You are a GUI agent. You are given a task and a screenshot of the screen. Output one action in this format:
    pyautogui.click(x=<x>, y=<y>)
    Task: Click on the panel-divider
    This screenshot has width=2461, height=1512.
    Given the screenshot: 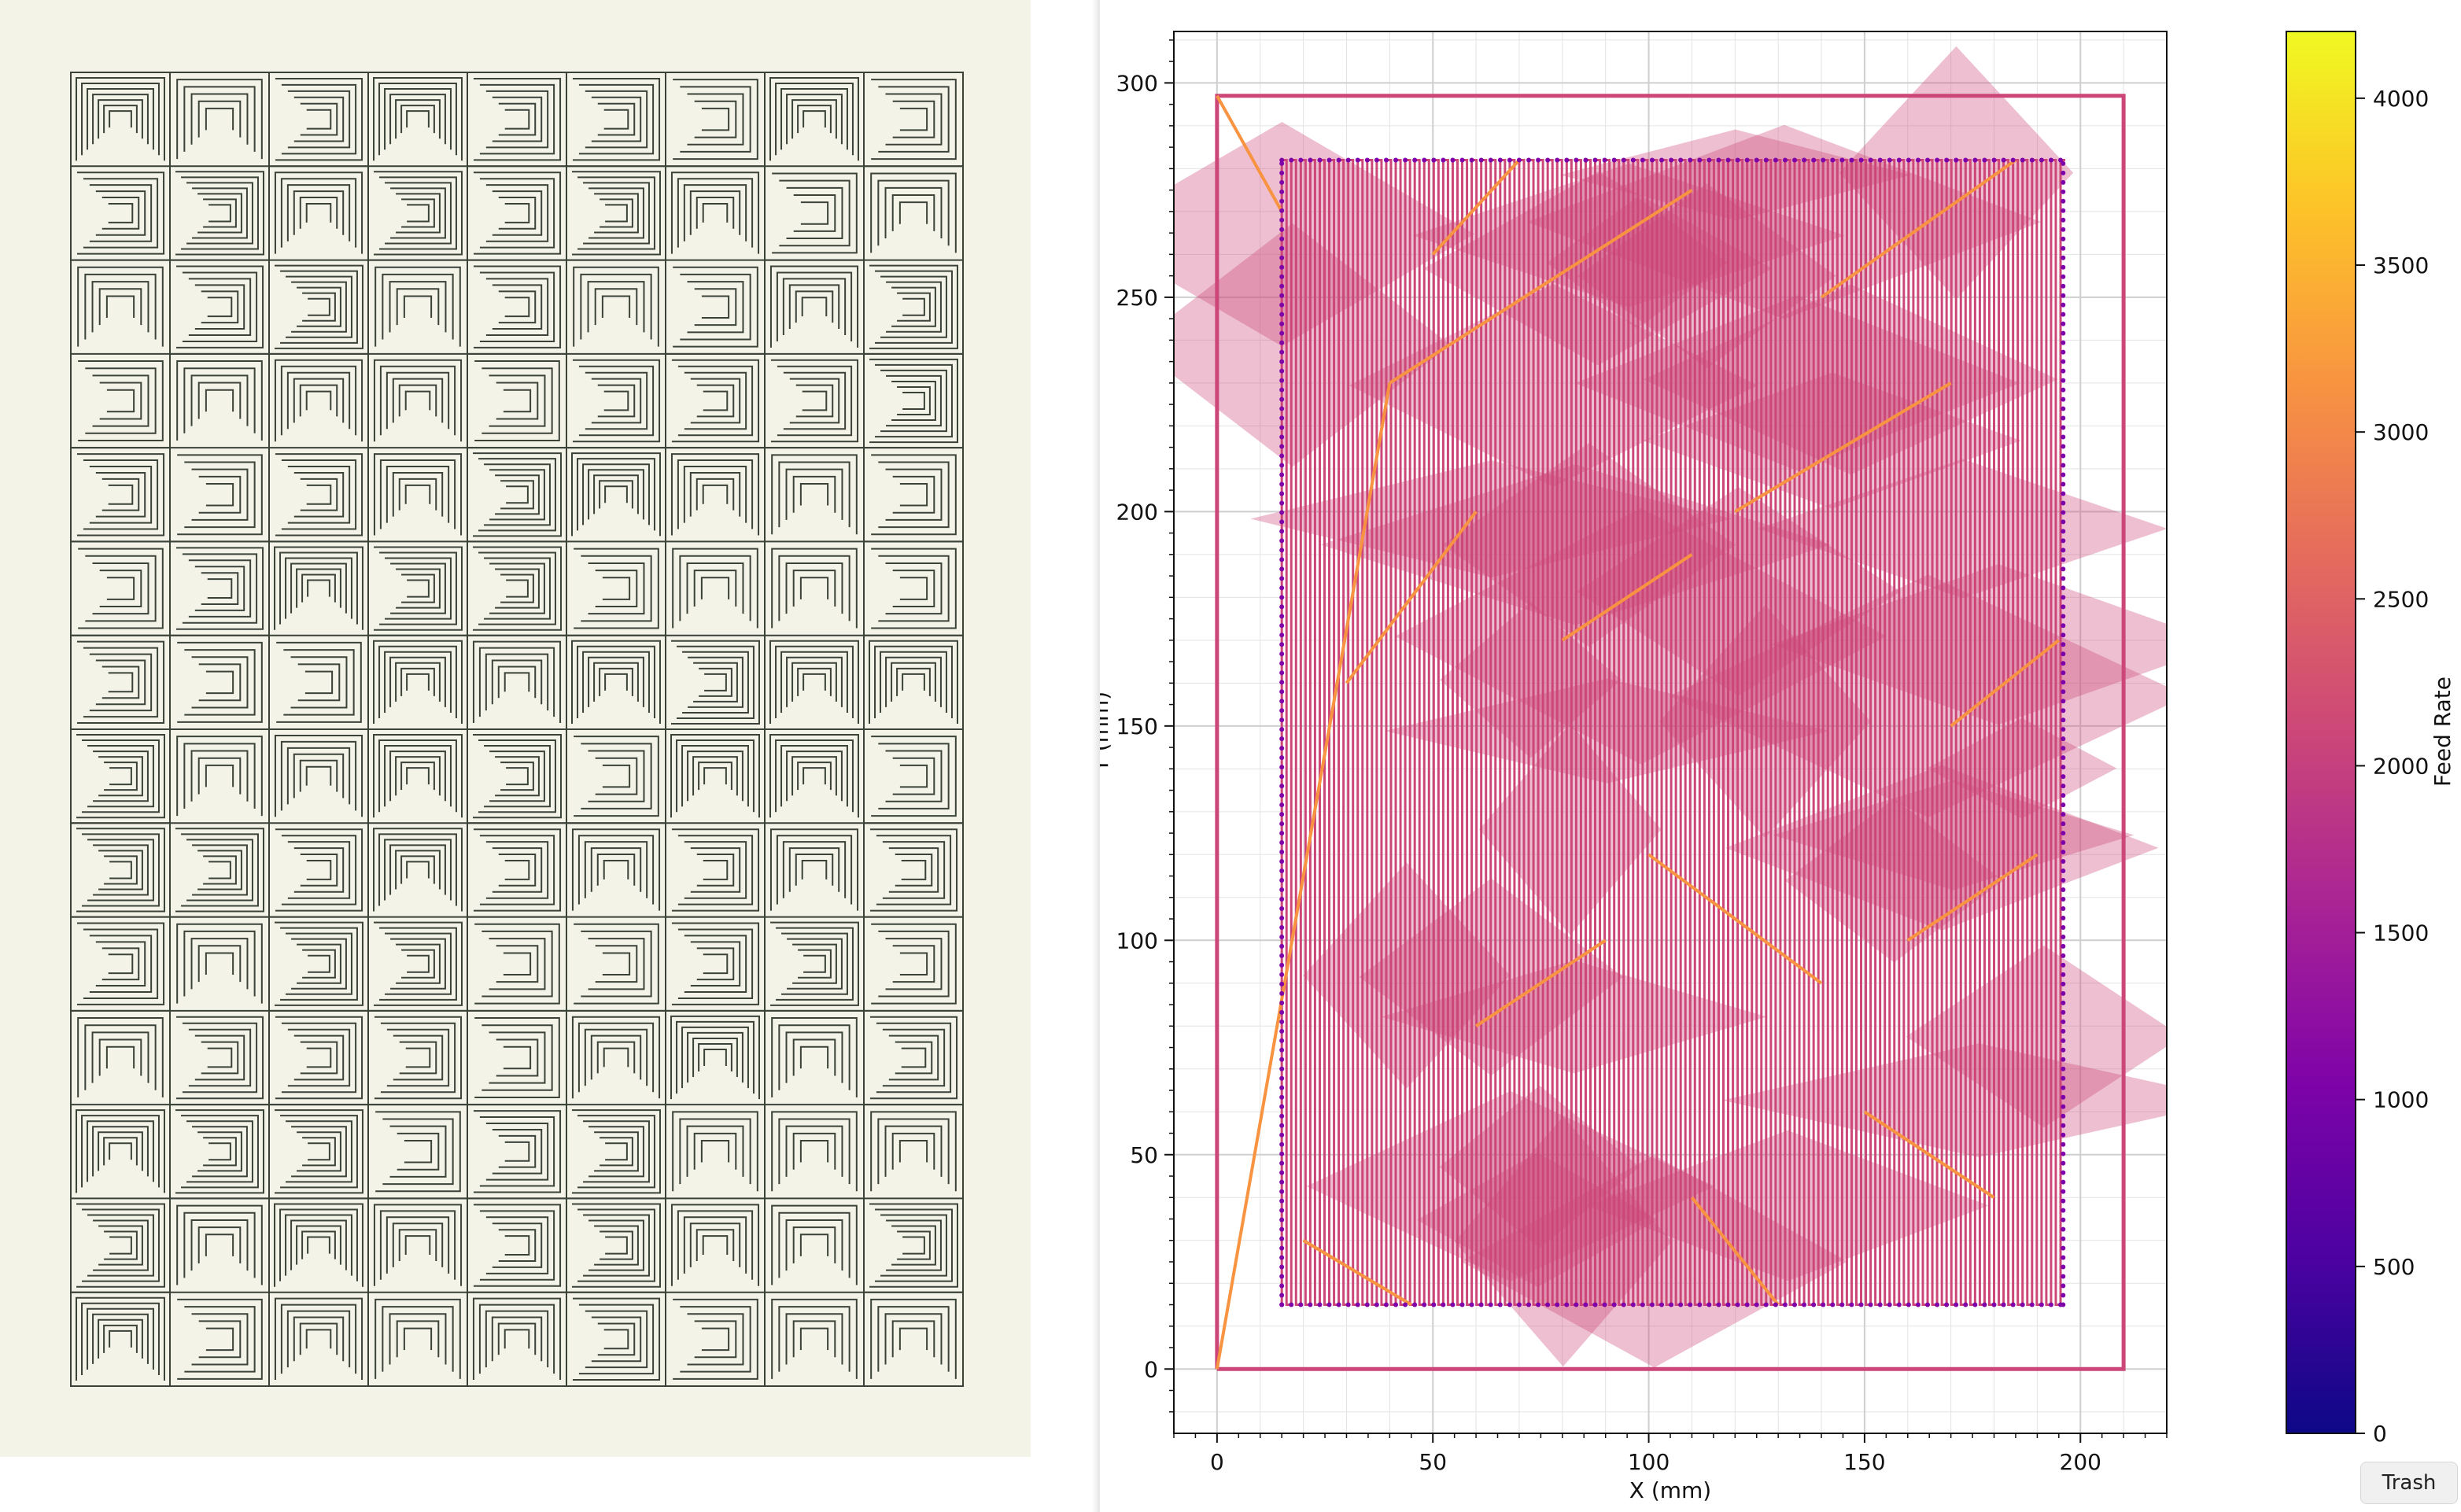 What is the action you would take?
    pyautogui.click(x=1096, y=756)
    